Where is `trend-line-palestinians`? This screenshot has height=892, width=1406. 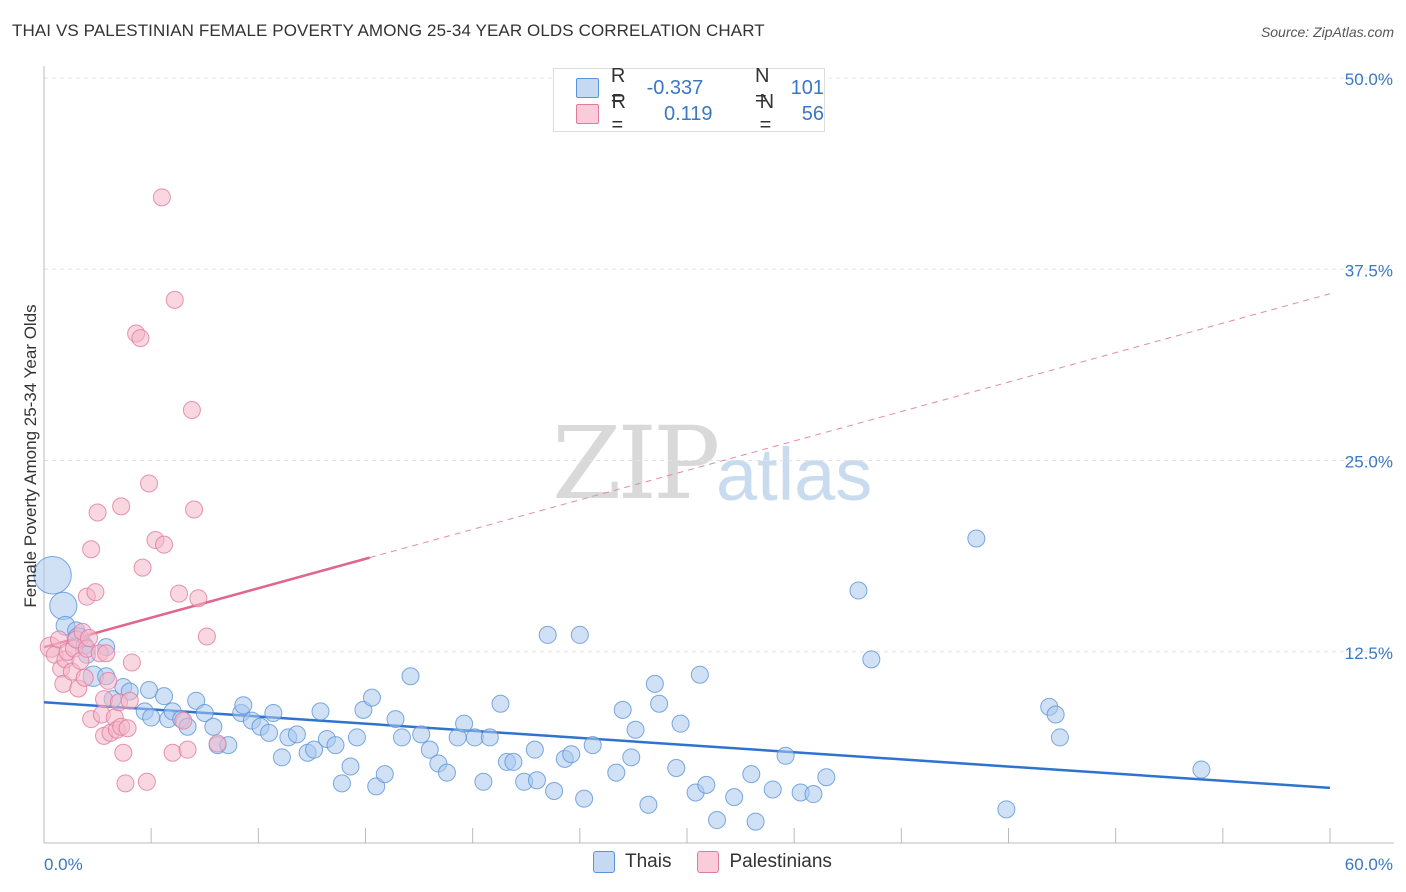 trend-line-palestinians is located at coordinates (207, 602).